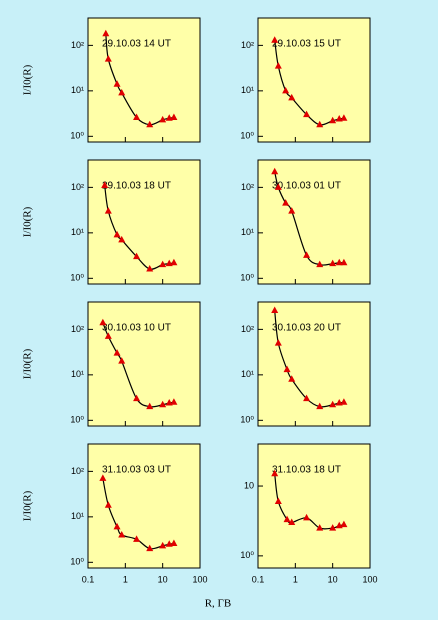  I want to click on panel-title: 30.10.03 20 UT, so click(306, 328).